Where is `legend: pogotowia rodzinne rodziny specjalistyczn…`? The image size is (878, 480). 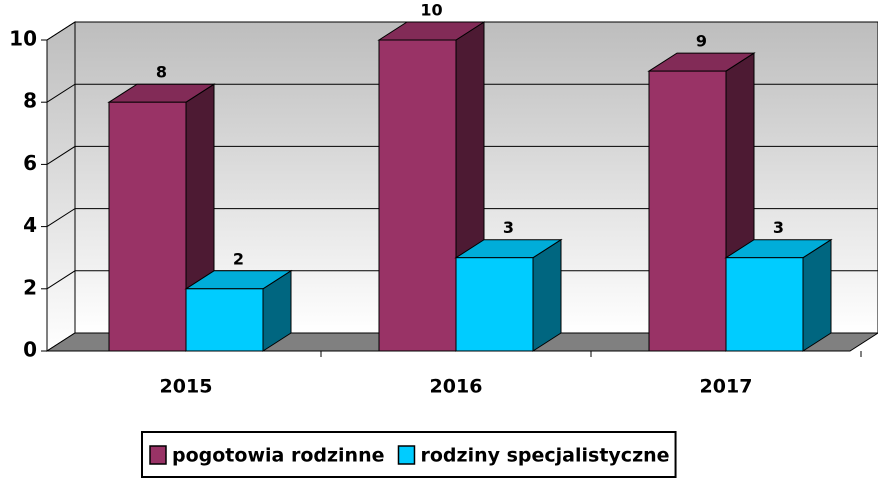 legend: pogotowia rodzinne rodziny specjalistyczn… is located at coordinates (409, 454).